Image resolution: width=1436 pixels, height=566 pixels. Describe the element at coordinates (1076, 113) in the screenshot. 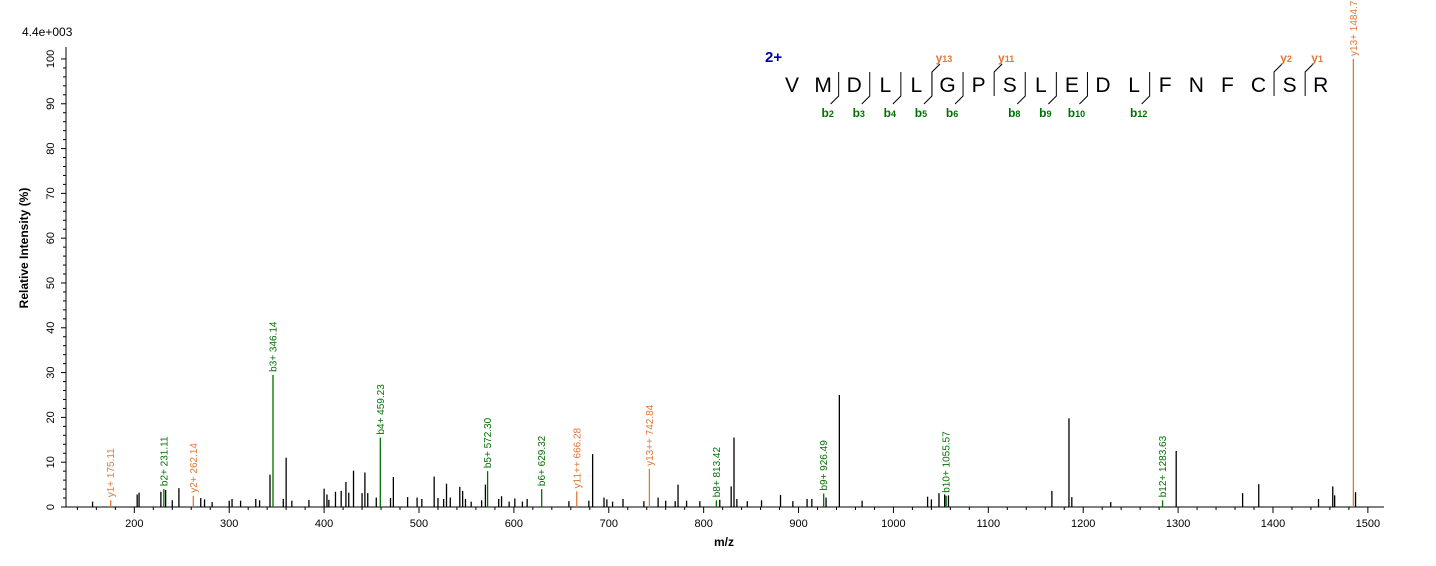

I see `b-ion-label: b10` at that location.